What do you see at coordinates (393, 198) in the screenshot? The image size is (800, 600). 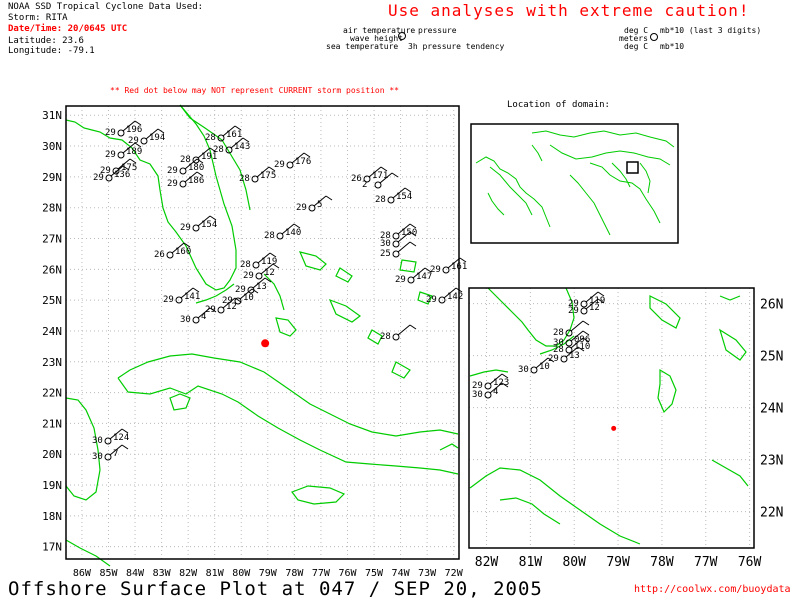 I see `main-station: 28 154` at bounding box center [393, 198].